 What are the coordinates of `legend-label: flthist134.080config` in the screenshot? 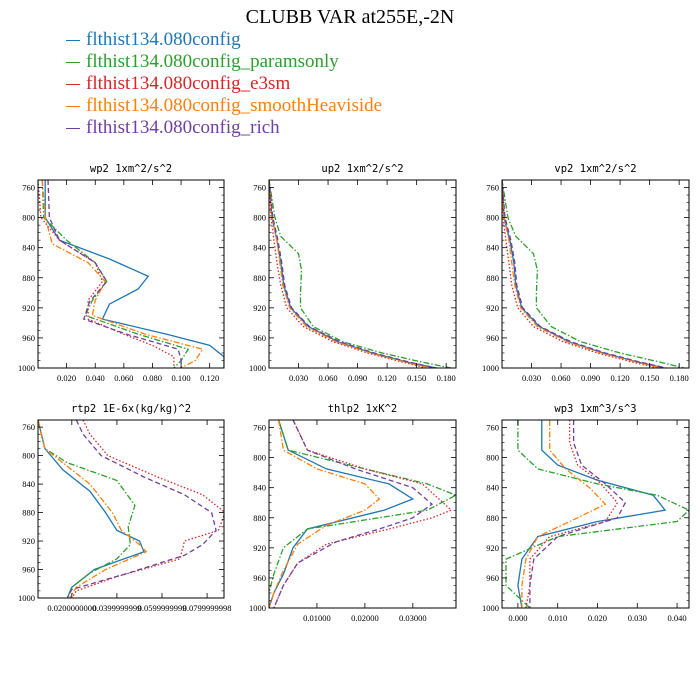 It's located at (163, 39).